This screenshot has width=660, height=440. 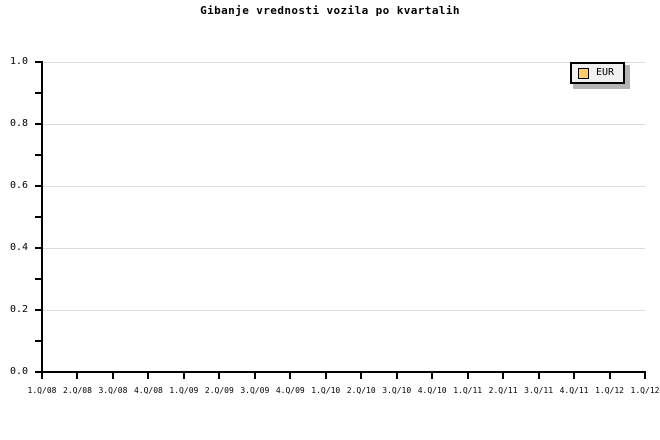 What do you see at coordinates (255, 390) in the screenshot?
I see `x-axis-label: 3.Q/09` at bounding box center [255, 390].